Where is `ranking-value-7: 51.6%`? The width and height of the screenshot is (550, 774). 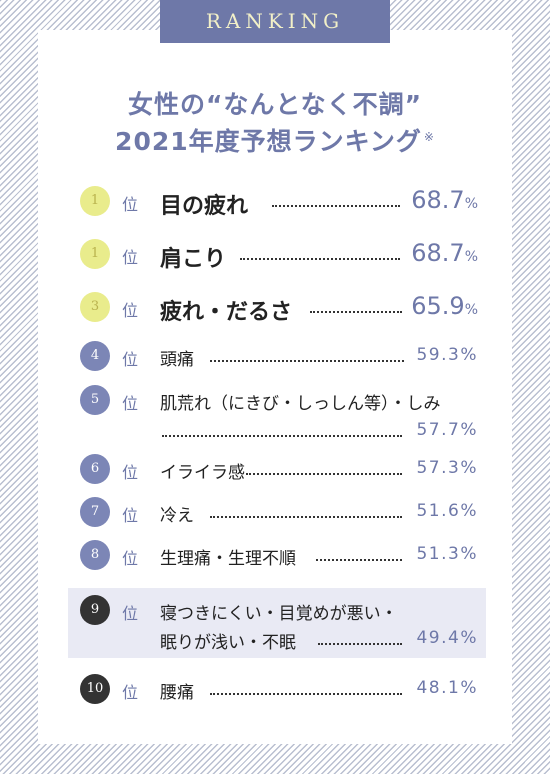 ranking-value-7: 51.6% is located at coordinates (447, 511).